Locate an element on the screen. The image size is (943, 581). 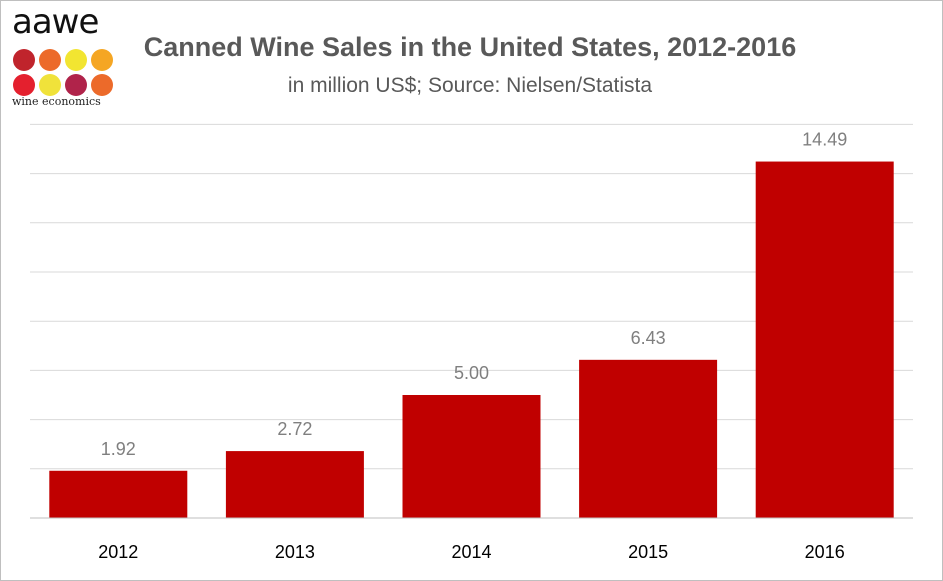
logo-wordmark: aawe is located at coordinates (55, 22).